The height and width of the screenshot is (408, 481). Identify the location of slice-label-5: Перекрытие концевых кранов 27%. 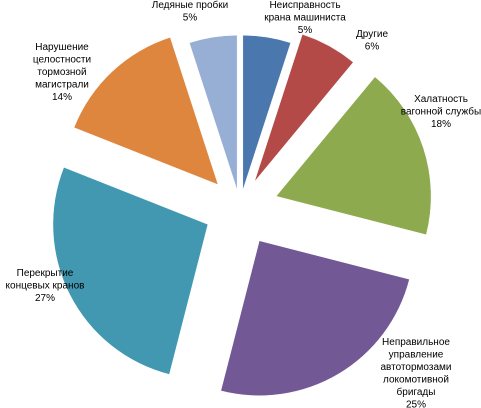
(45, 286).